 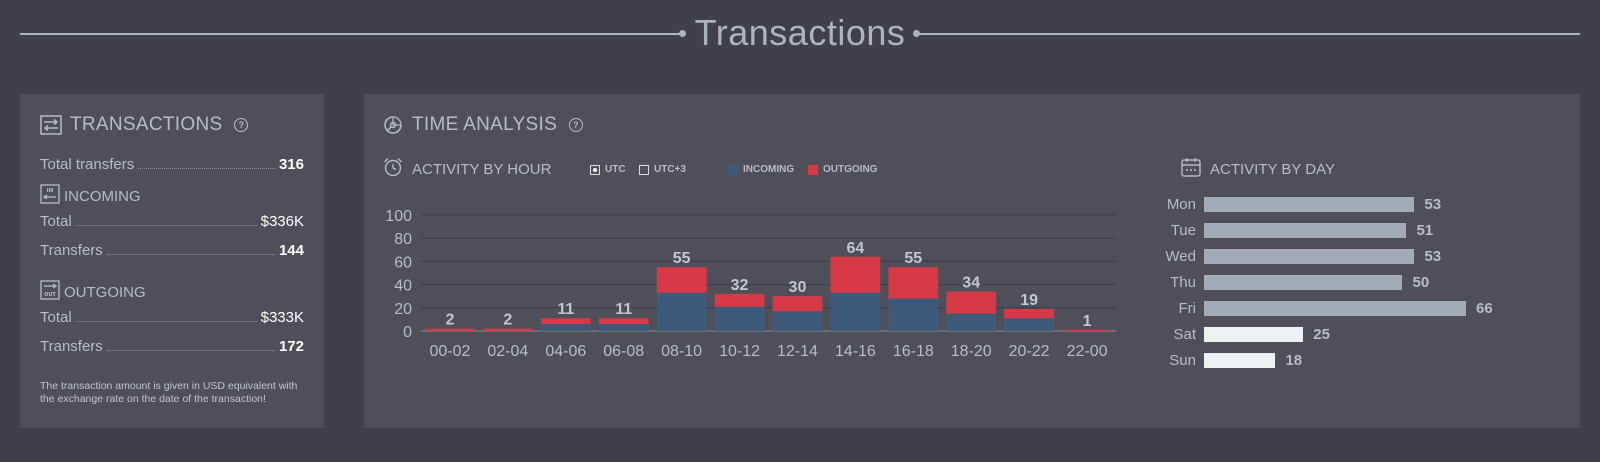 I want to click on radio-checked-icon, so click(x=595, y=169).